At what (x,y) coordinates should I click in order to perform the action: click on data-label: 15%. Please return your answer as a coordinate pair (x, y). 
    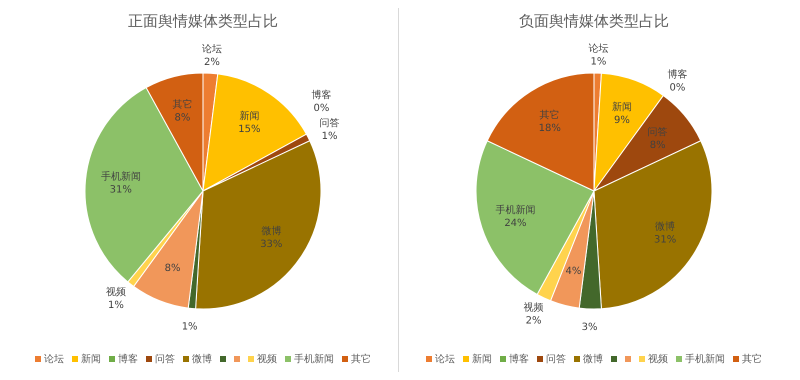
    Looking at the image, I should click on (249, 129).